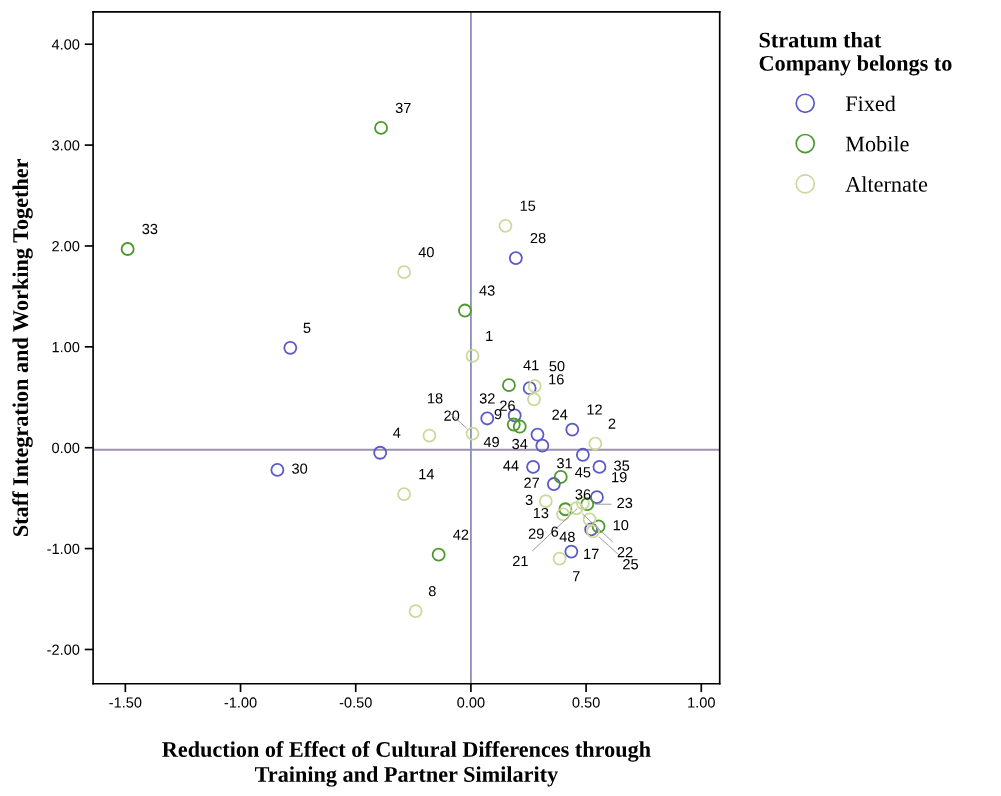 This screenshot has height=796, width=1001. I want to click on annotation: 37, so click(403, 108).